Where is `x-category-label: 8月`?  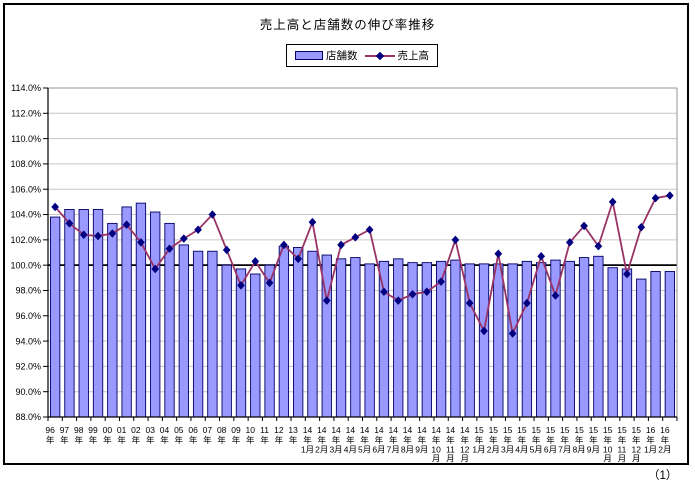 x-category-label: 8月 is located at coordinates (407, 450).